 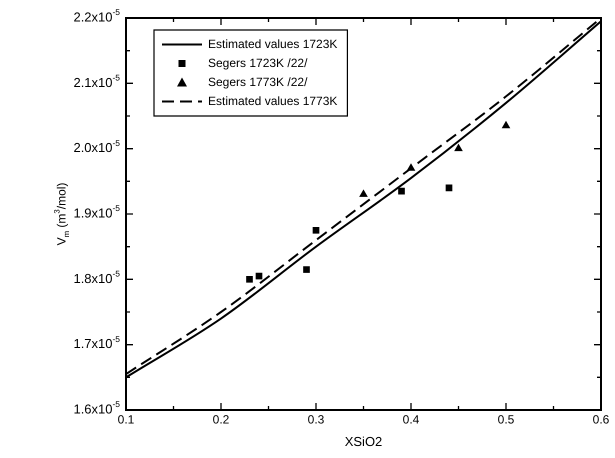 What do you see at coordinates (221, 419) in the screenshot?
I see `x-tick-label: 0.2` at bounding box center [221, 419].